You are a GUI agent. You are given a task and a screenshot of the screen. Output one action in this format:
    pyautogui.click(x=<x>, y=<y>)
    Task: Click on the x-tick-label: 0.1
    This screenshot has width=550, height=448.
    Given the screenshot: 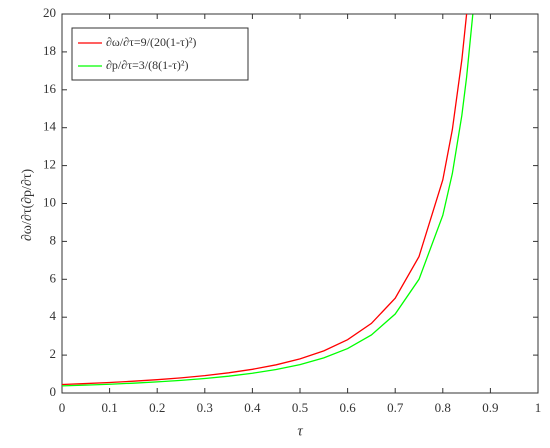 What is the action you would take?
    pyautogui.click(x=109, y=407)
    